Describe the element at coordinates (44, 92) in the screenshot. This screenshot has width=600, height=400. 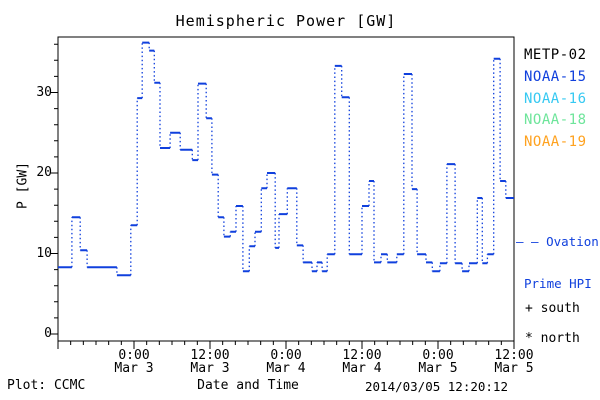
I see `y-tick-label: 30` at that location.